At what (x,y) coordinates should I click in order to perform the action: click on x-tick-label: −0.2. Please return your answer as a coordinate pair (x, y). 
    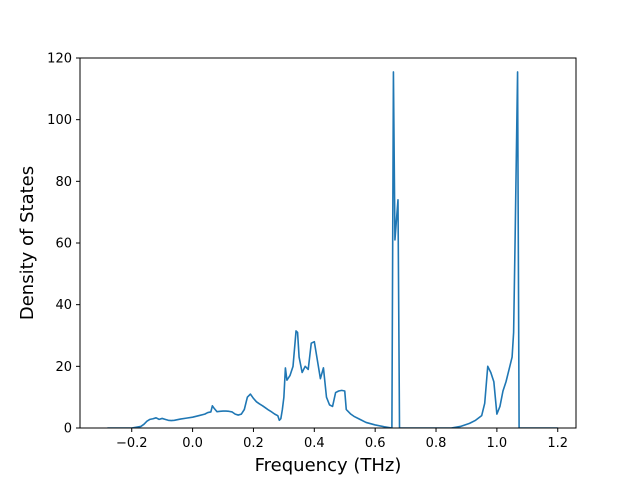
    Looking at the image, I should click on (132, 443).